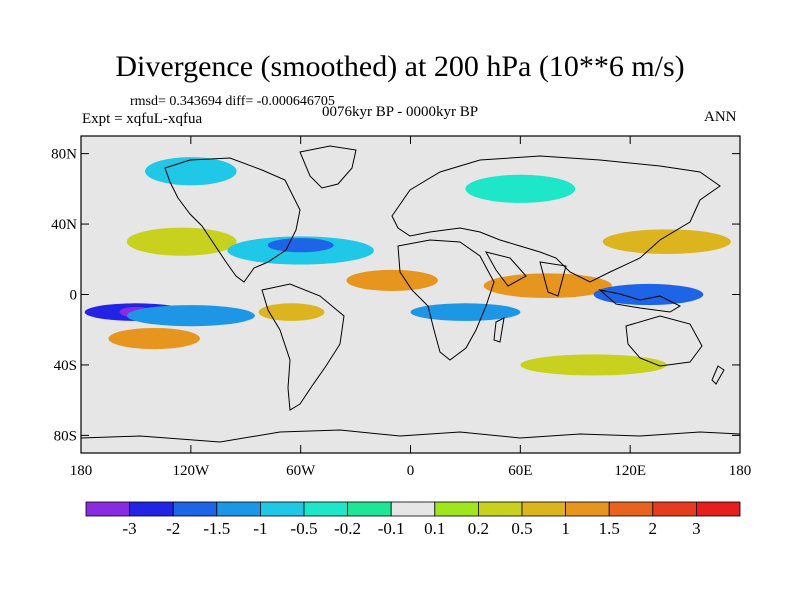 This screenshot has height=600, width=800. Describe the element at coordinates (740, 471) in the screenshot. I see `lon-tick-label-6: 180` at that location.